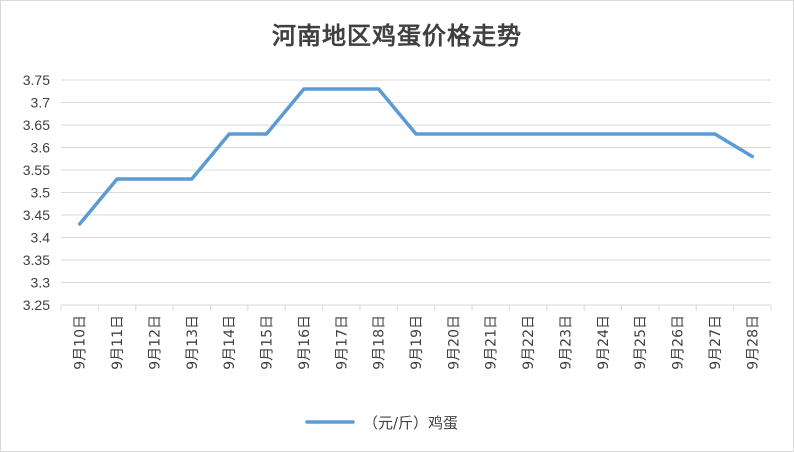  Describe the element at coordinates (716, 342) in the screenshot. I see `x-tick-label: 9月27日` at that location.